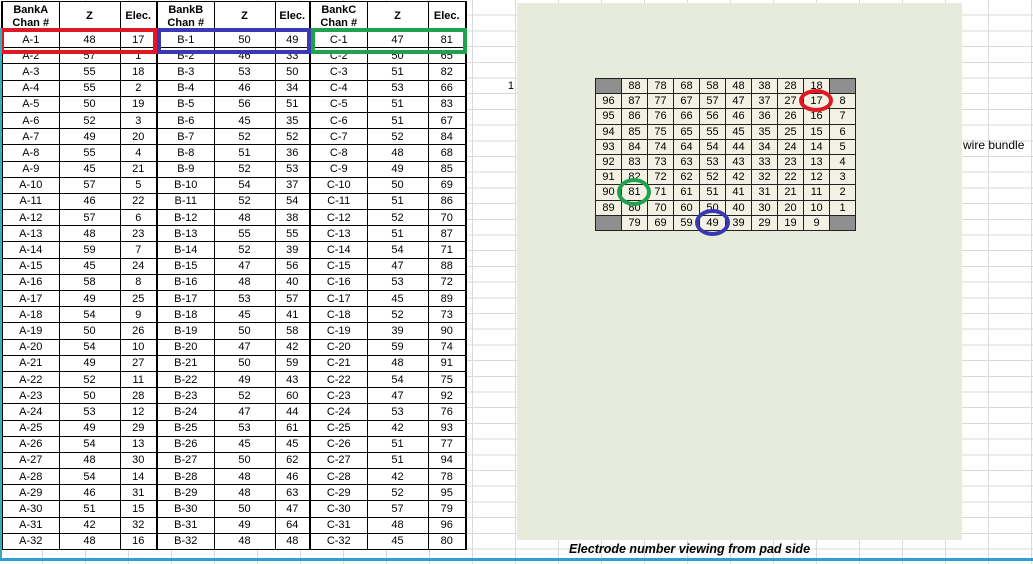 Image resolution: width=1033 pixels, height=564 pixels. Describe the element at coordinates (292, 185) in the screenshot. I see `table-cell: 37` at that location.